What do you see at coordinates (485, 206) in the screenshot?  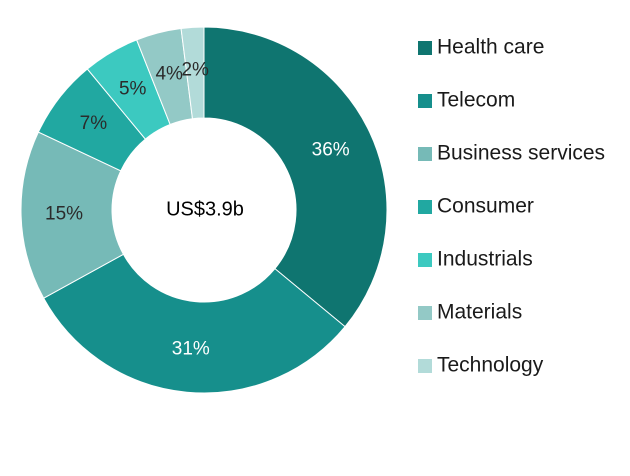 I see `legend-label-consumer: Consumer` at bounding box center [485, 206].